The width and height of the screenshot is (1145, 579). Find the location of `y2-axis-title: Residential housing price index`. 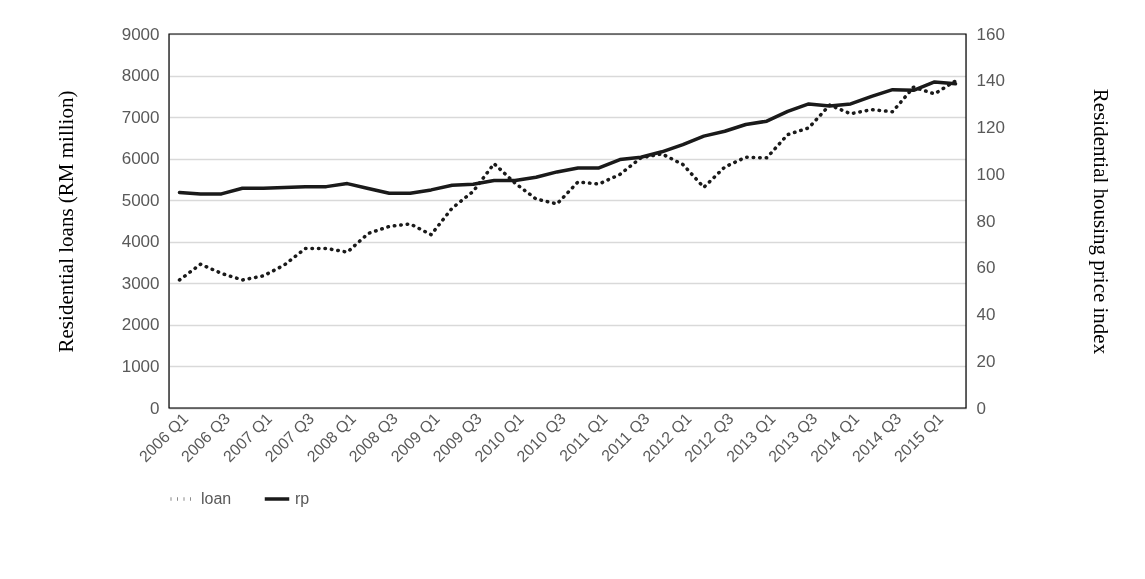

y2-axis-title: Residential housing price index is located at coordinates (1100, 221).